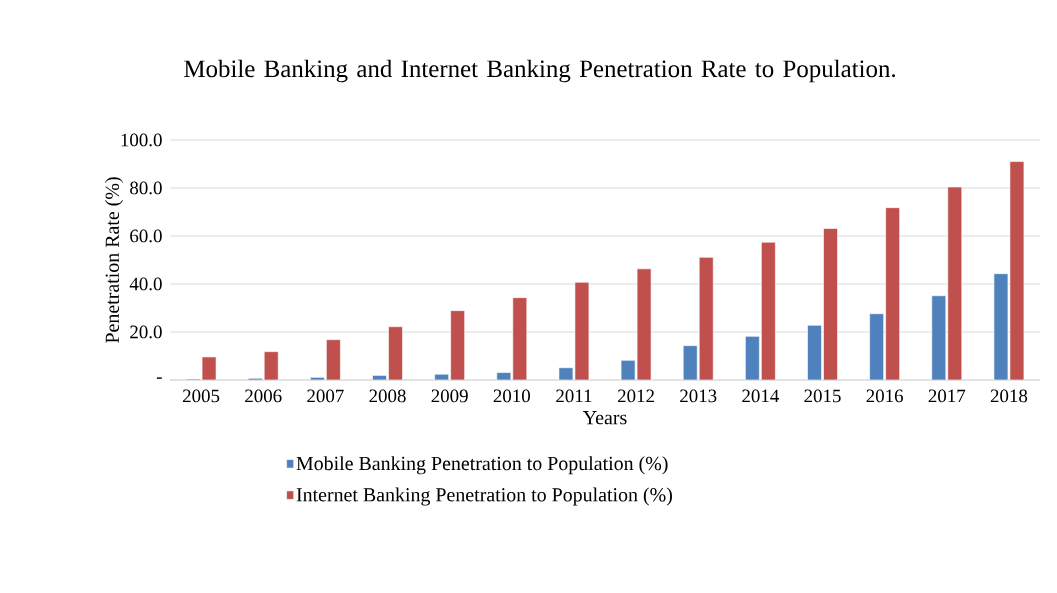  Describe the element at coordinates (146, 188) in the screenshot. I see `y-tick-label: 80.0` at that location.